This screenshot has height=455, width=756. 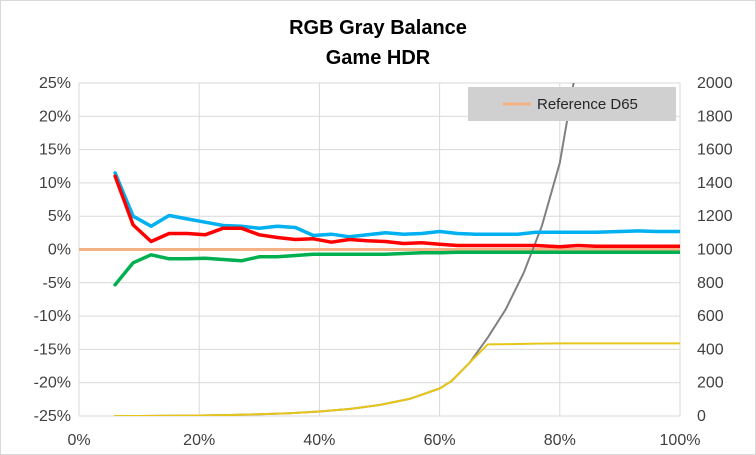 What do you see at coordinates (715, 83) in the screenshot?
I see `y2-tick-label: 2000` at bounding box center [715, 83].